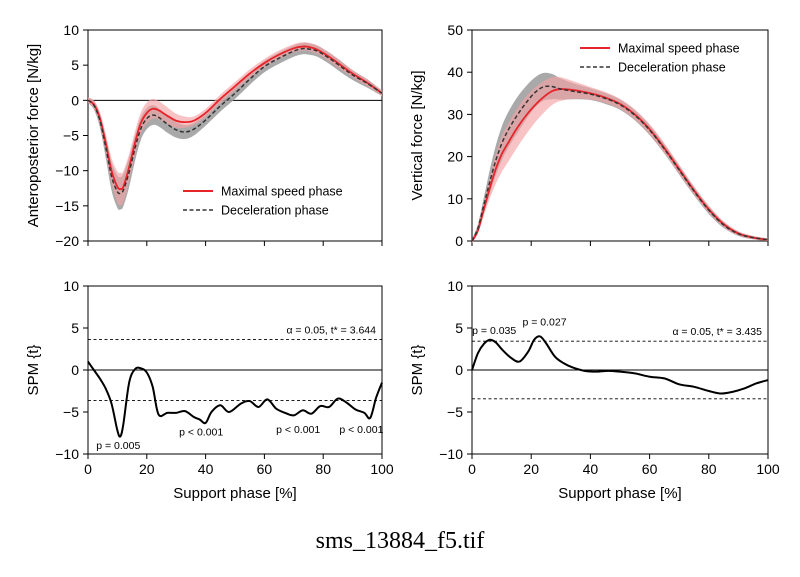 This screenshot has height=577, width=800. I want to click on y-axis-label: Anteroposterior force [N/kg], so click(33, 135).